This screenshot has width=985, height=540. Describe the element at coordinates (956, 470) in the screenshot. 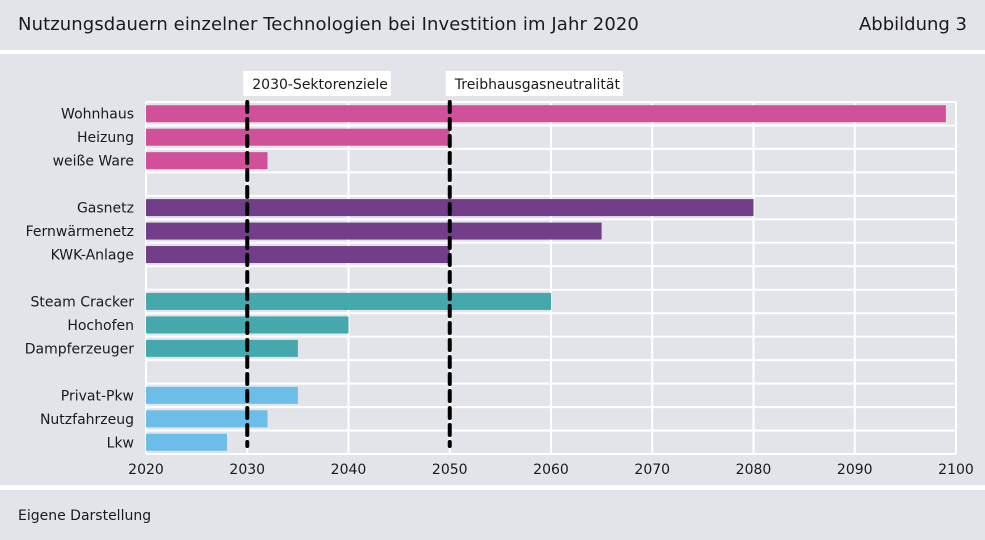

I see `x-tick-label: 2100` at that location.